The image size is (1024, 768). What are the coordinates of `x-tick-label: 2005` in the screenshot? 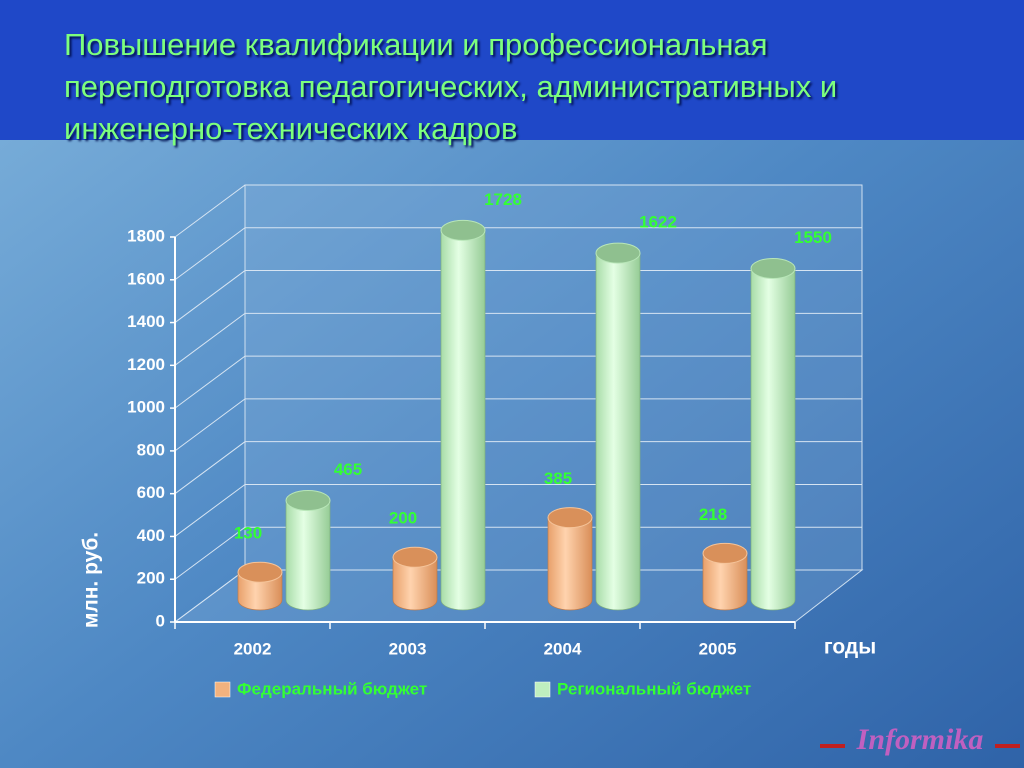 It's located at (718, 648).